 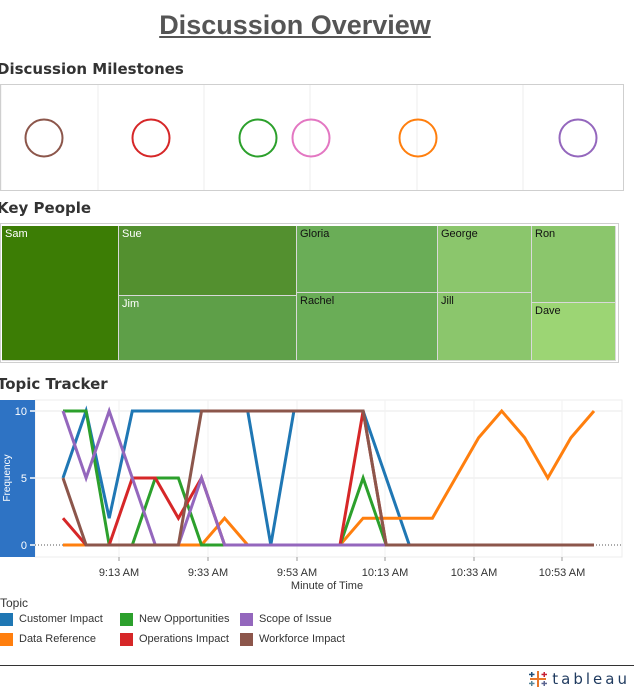 I want to click on legend-item: Customer Impact, so click(x=51, y=619).